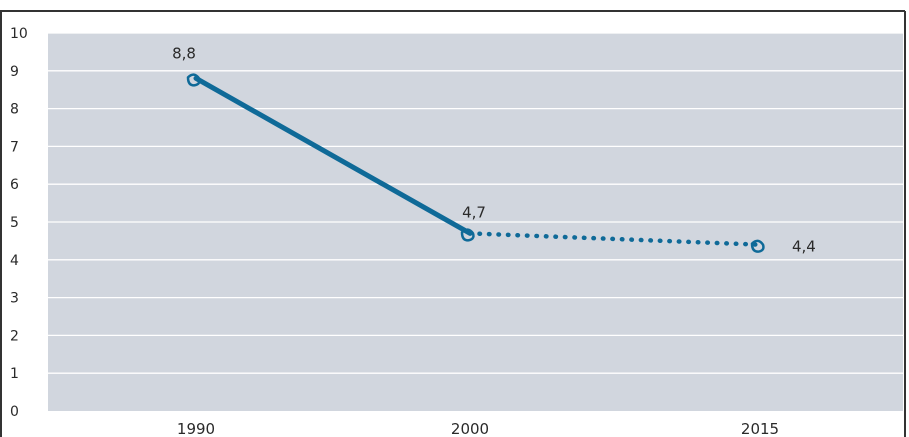  Describe the element at coordinates (14, 261) in the screenshot. I see `y-tick-label: 4` at that location.